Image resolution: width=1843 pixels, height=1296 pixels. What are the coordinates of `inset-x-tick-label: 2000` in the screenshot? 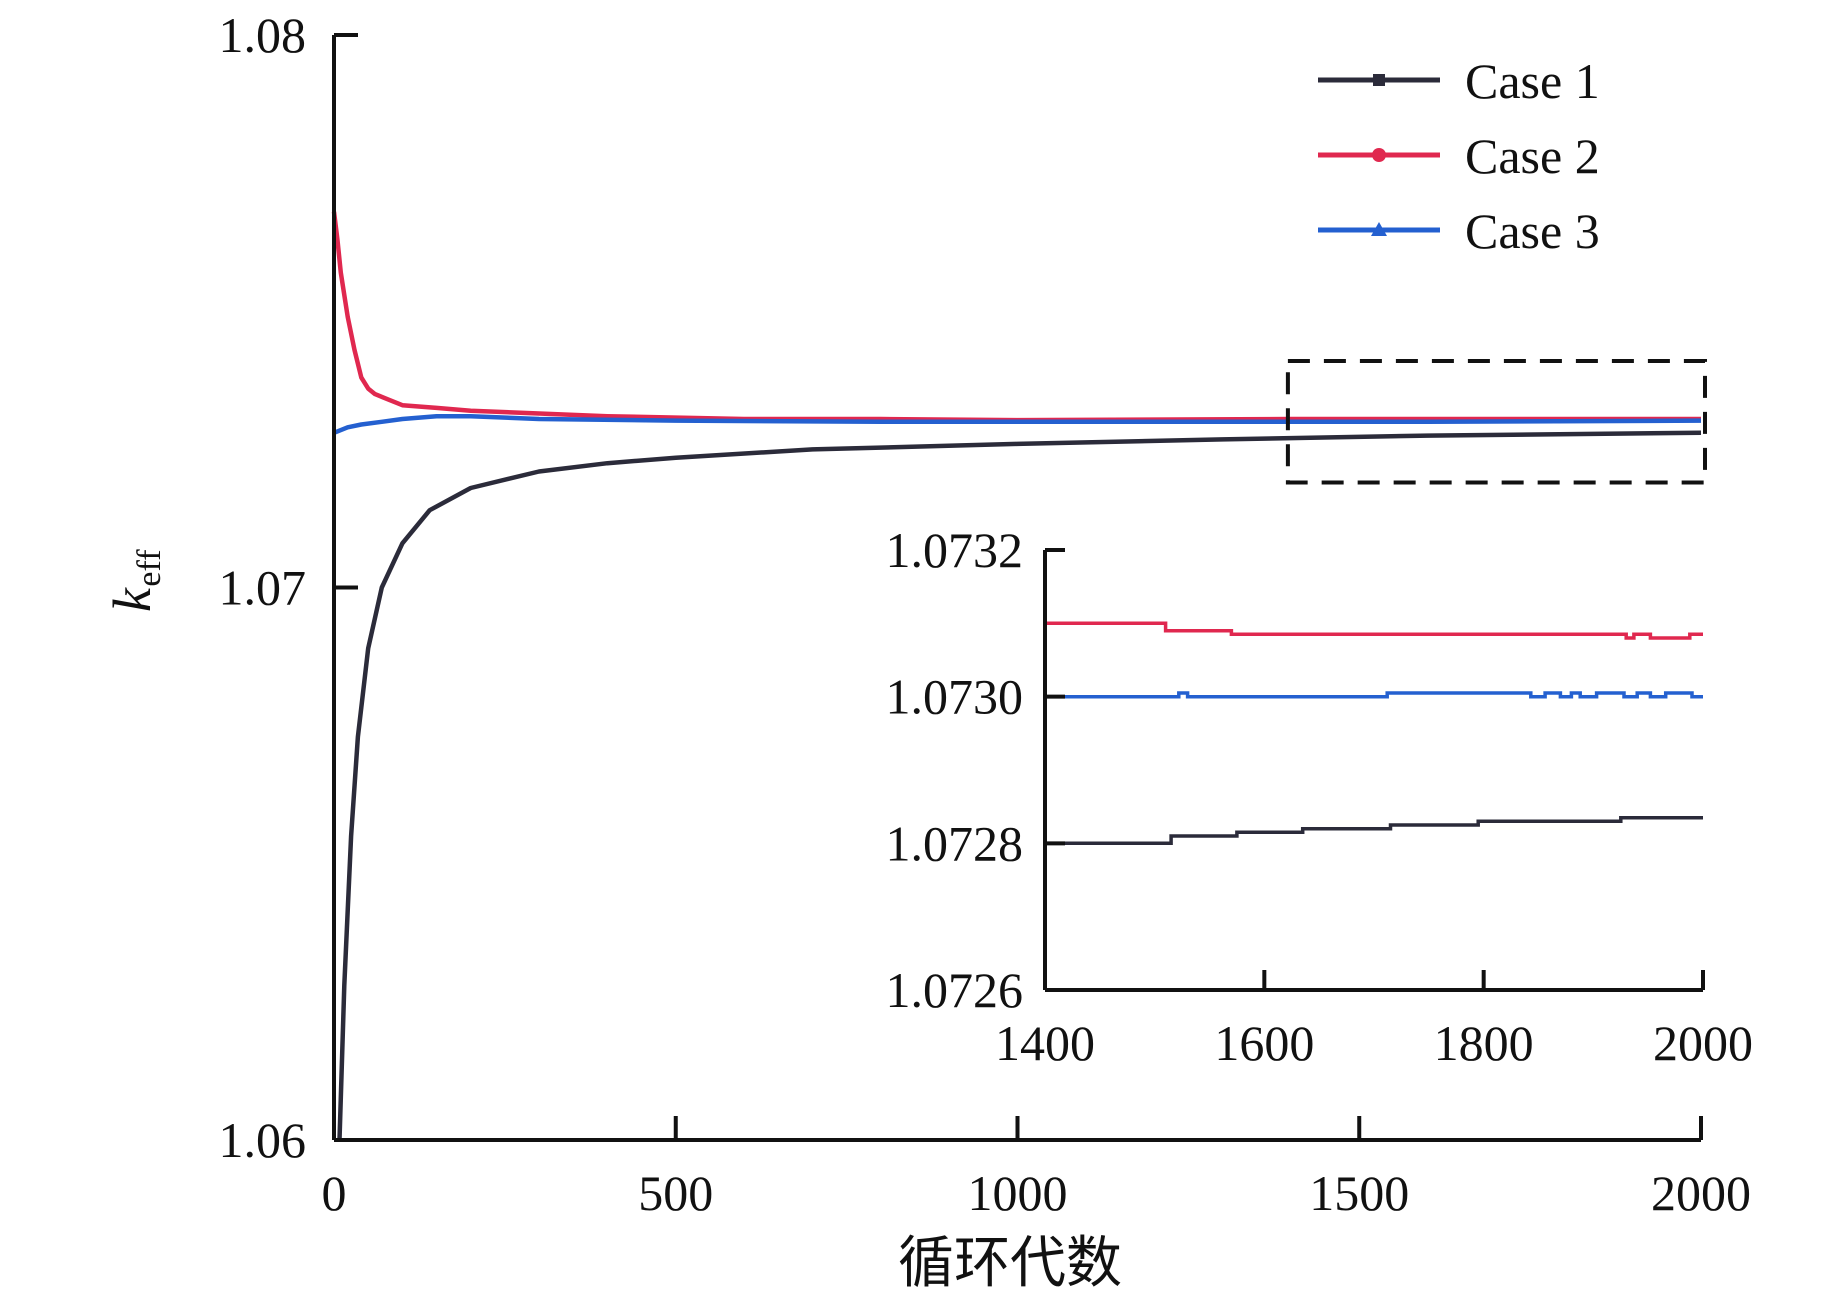 It's located at (1703, 1043).